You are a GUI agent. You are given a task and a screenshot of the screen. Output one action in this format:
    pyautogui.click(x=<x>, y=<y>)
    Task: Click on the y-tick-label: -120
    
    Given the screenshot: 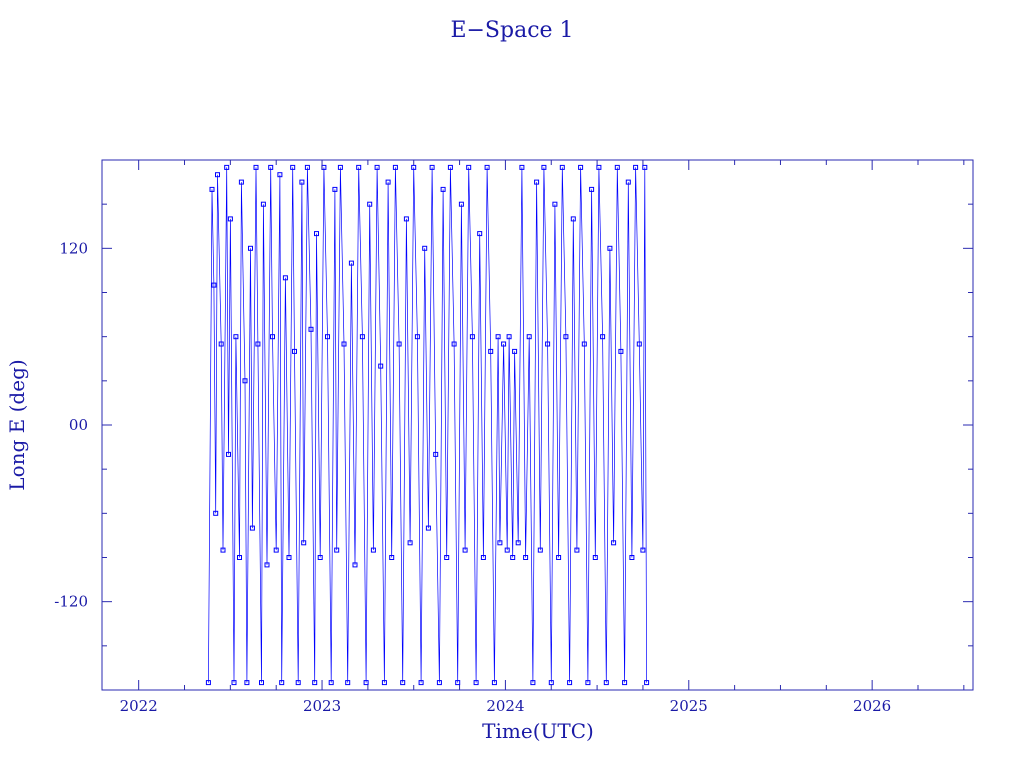 What is the action you would take?
    pyautogui.click(x=71, y=602)
    